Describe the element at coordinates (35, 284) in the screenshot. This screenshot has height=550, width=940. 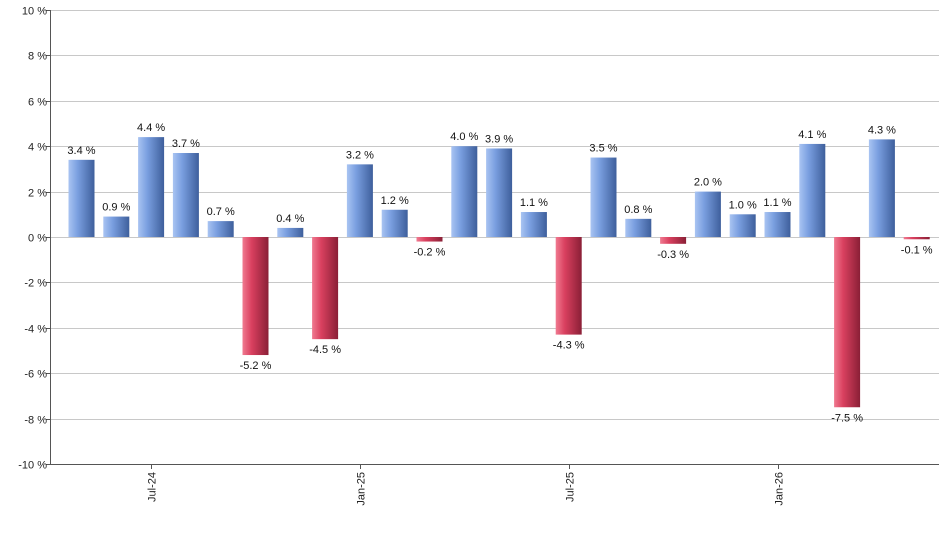
I see `y-tick-label: -2 %` at that location.